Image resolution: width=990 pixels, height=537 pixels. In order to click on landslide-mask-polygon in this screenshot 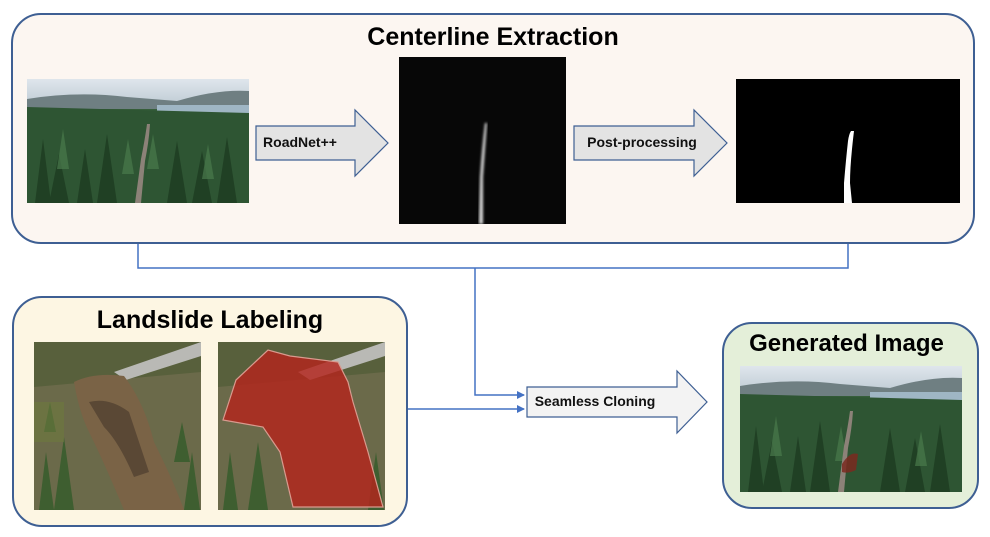, I will do `click(303, 428)`.